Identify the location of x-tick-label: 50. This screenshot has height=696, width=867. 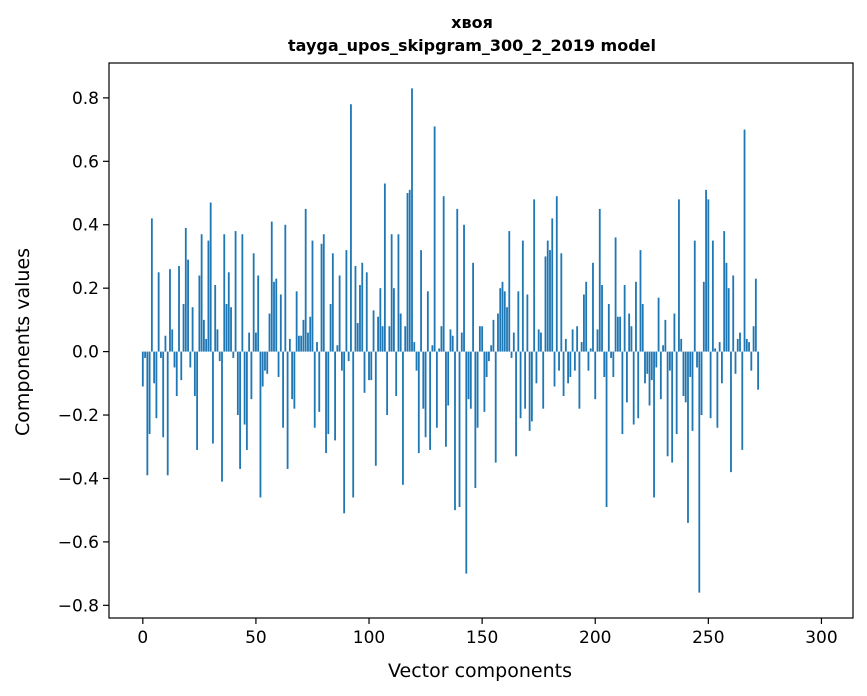
(256, 638).